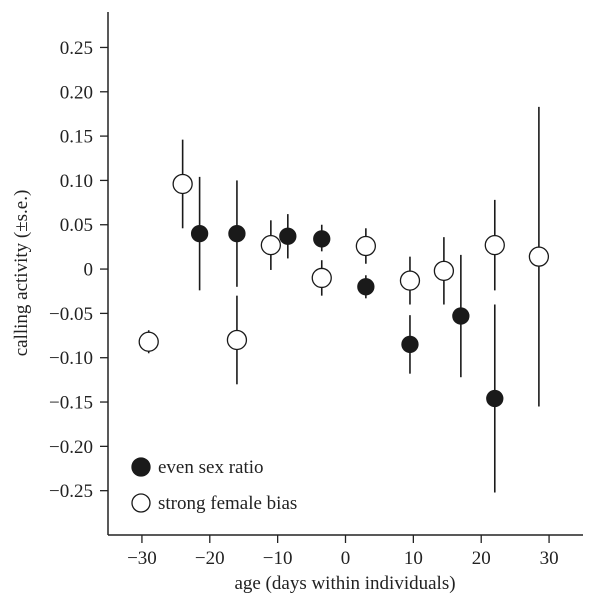 The image size is (597, 599). I want to click on legend-label-even-sex-ratio: even sex ratio, so click(211, 467).